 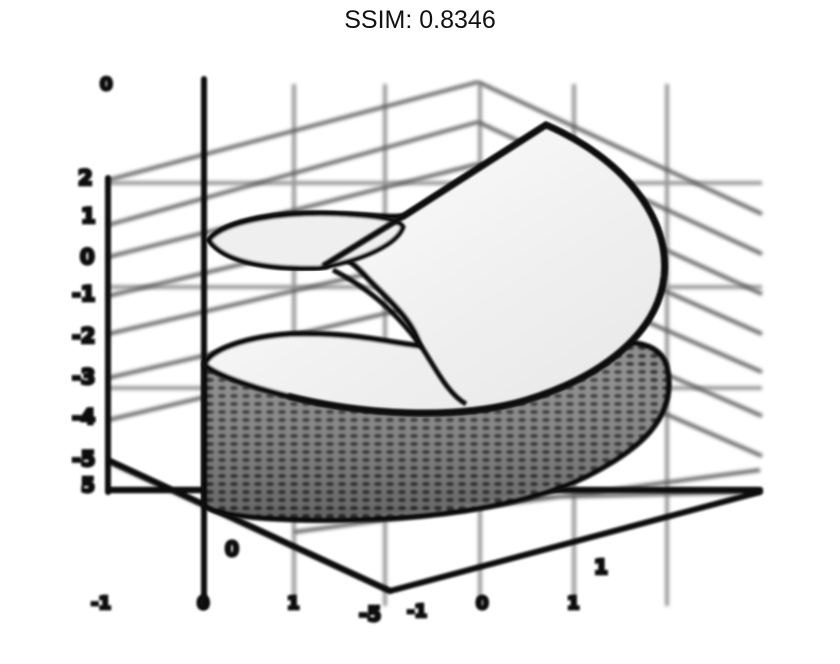 What do you see at coordinates (399, 337) in the screenshot?
I see `helicoid-center-fold` at bounding box center [399, 337].